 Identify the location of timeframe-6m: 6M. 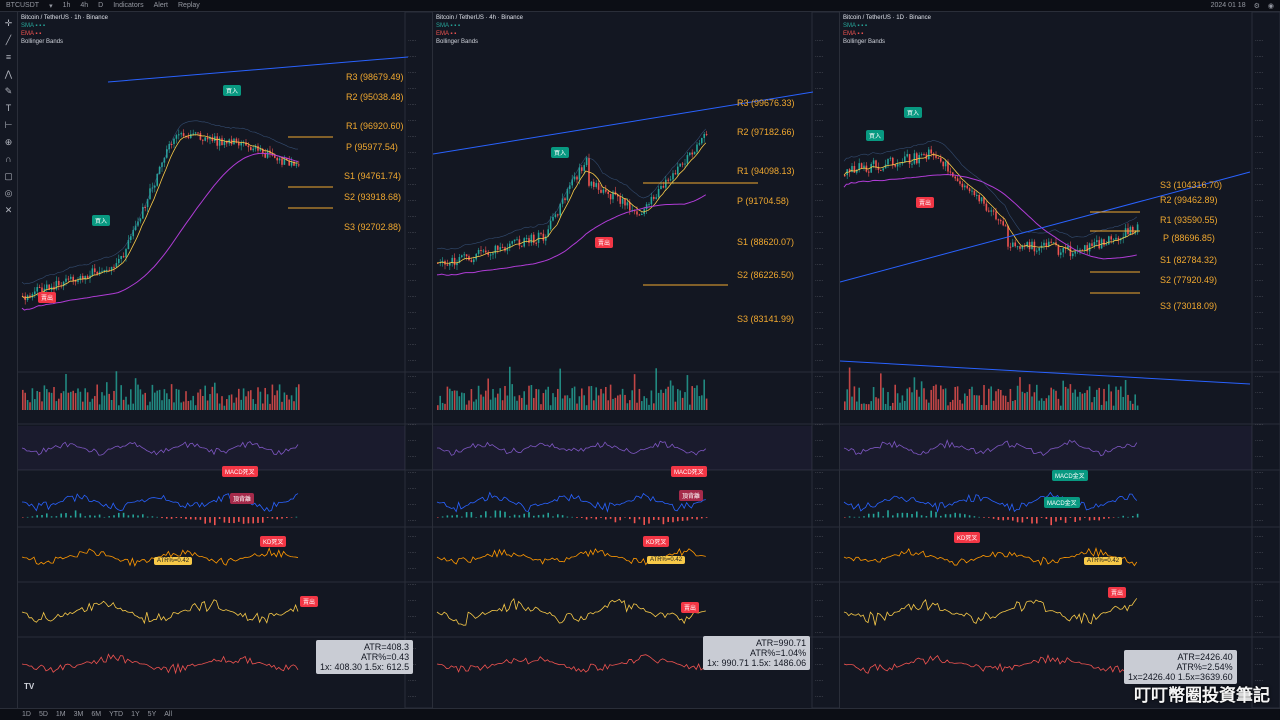
(96, 714).